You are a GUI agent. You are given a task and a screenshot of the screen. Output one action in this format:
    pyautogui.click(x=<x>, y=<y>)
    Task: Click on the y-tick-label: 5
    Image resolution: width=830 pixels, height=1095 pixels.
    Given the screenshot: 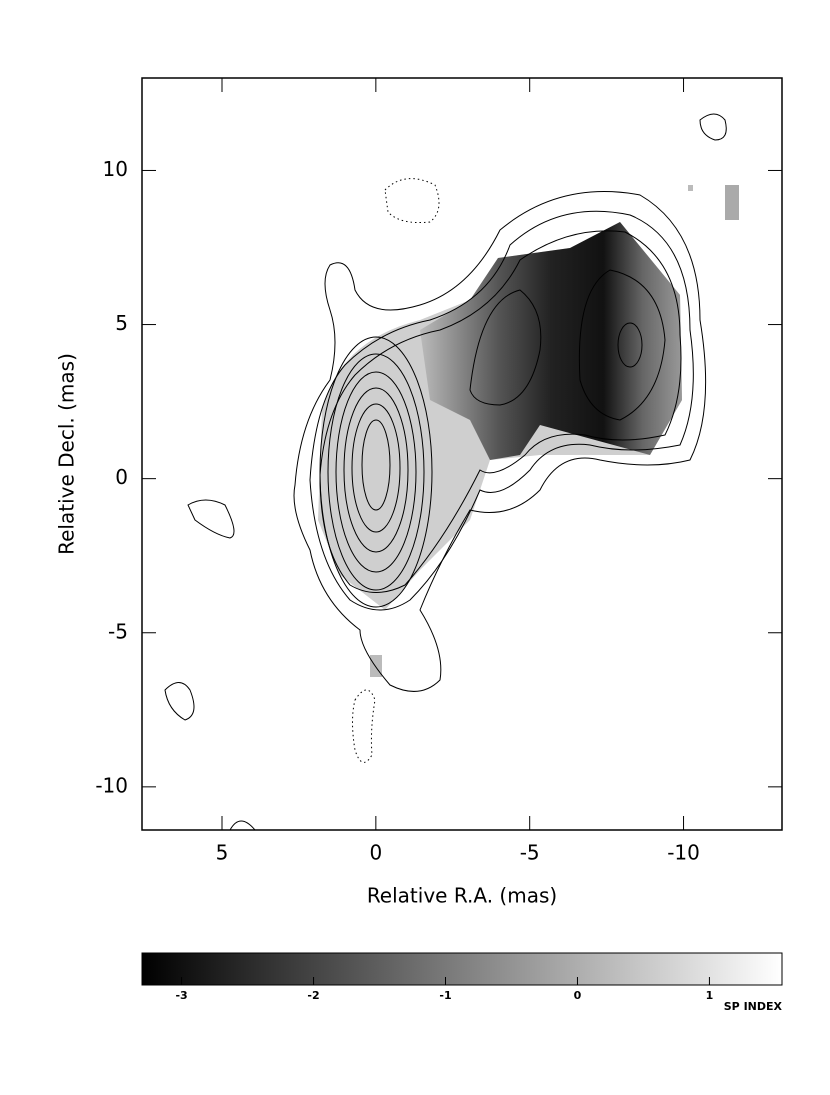 What is the action you would take?
    pyautogui.click(x=121, y=323)
    